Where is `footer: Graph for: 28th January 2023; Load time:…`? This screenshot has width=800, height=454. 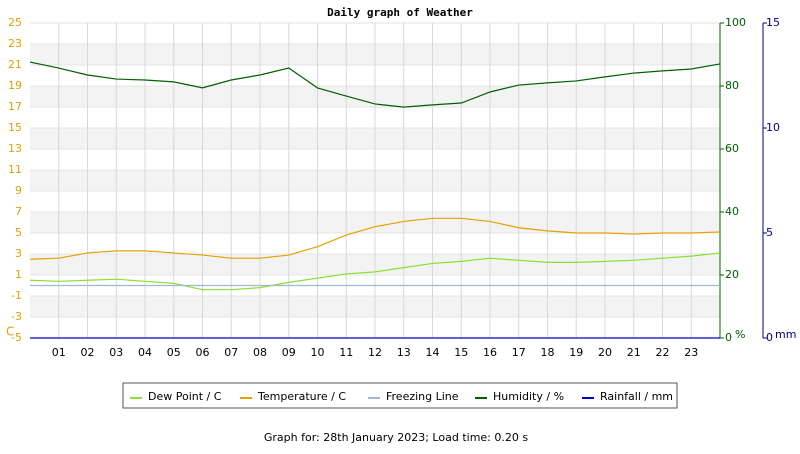 footer: Graph for: 28th January 2023; Load time:… is located at coordinates (396, 437).